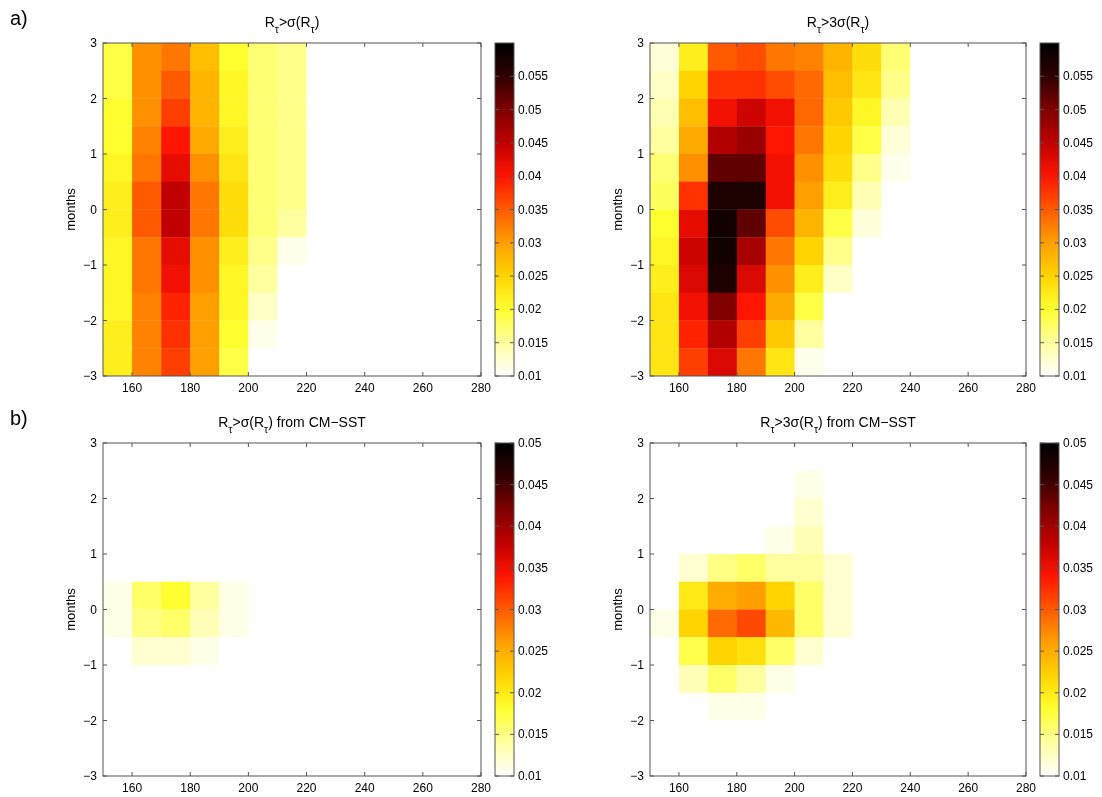  I want to click on text: b), so click(19, 418).